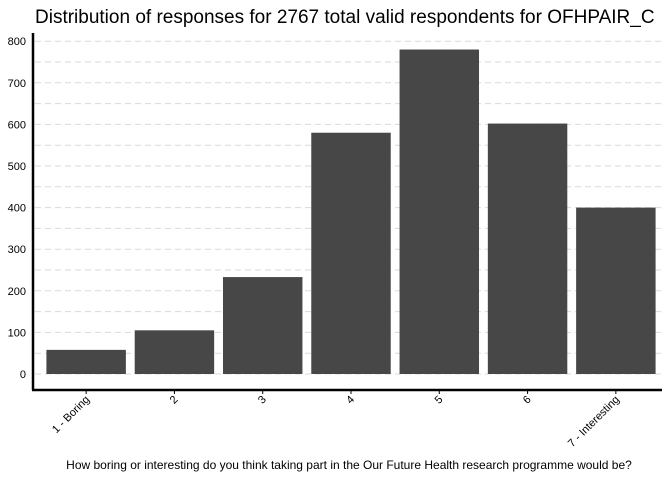 The image size is (672, 480). Describe the element at coordinates (17, 125) in the screenshot. I see `y-tick-label: 600` at that location.